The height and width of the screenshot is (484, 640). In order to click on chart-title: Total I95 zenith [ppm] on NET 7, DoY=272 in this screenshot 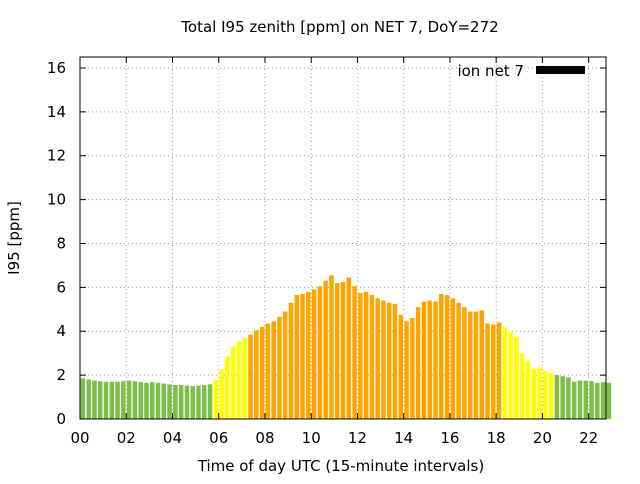, I will do `click(339, 27)`.